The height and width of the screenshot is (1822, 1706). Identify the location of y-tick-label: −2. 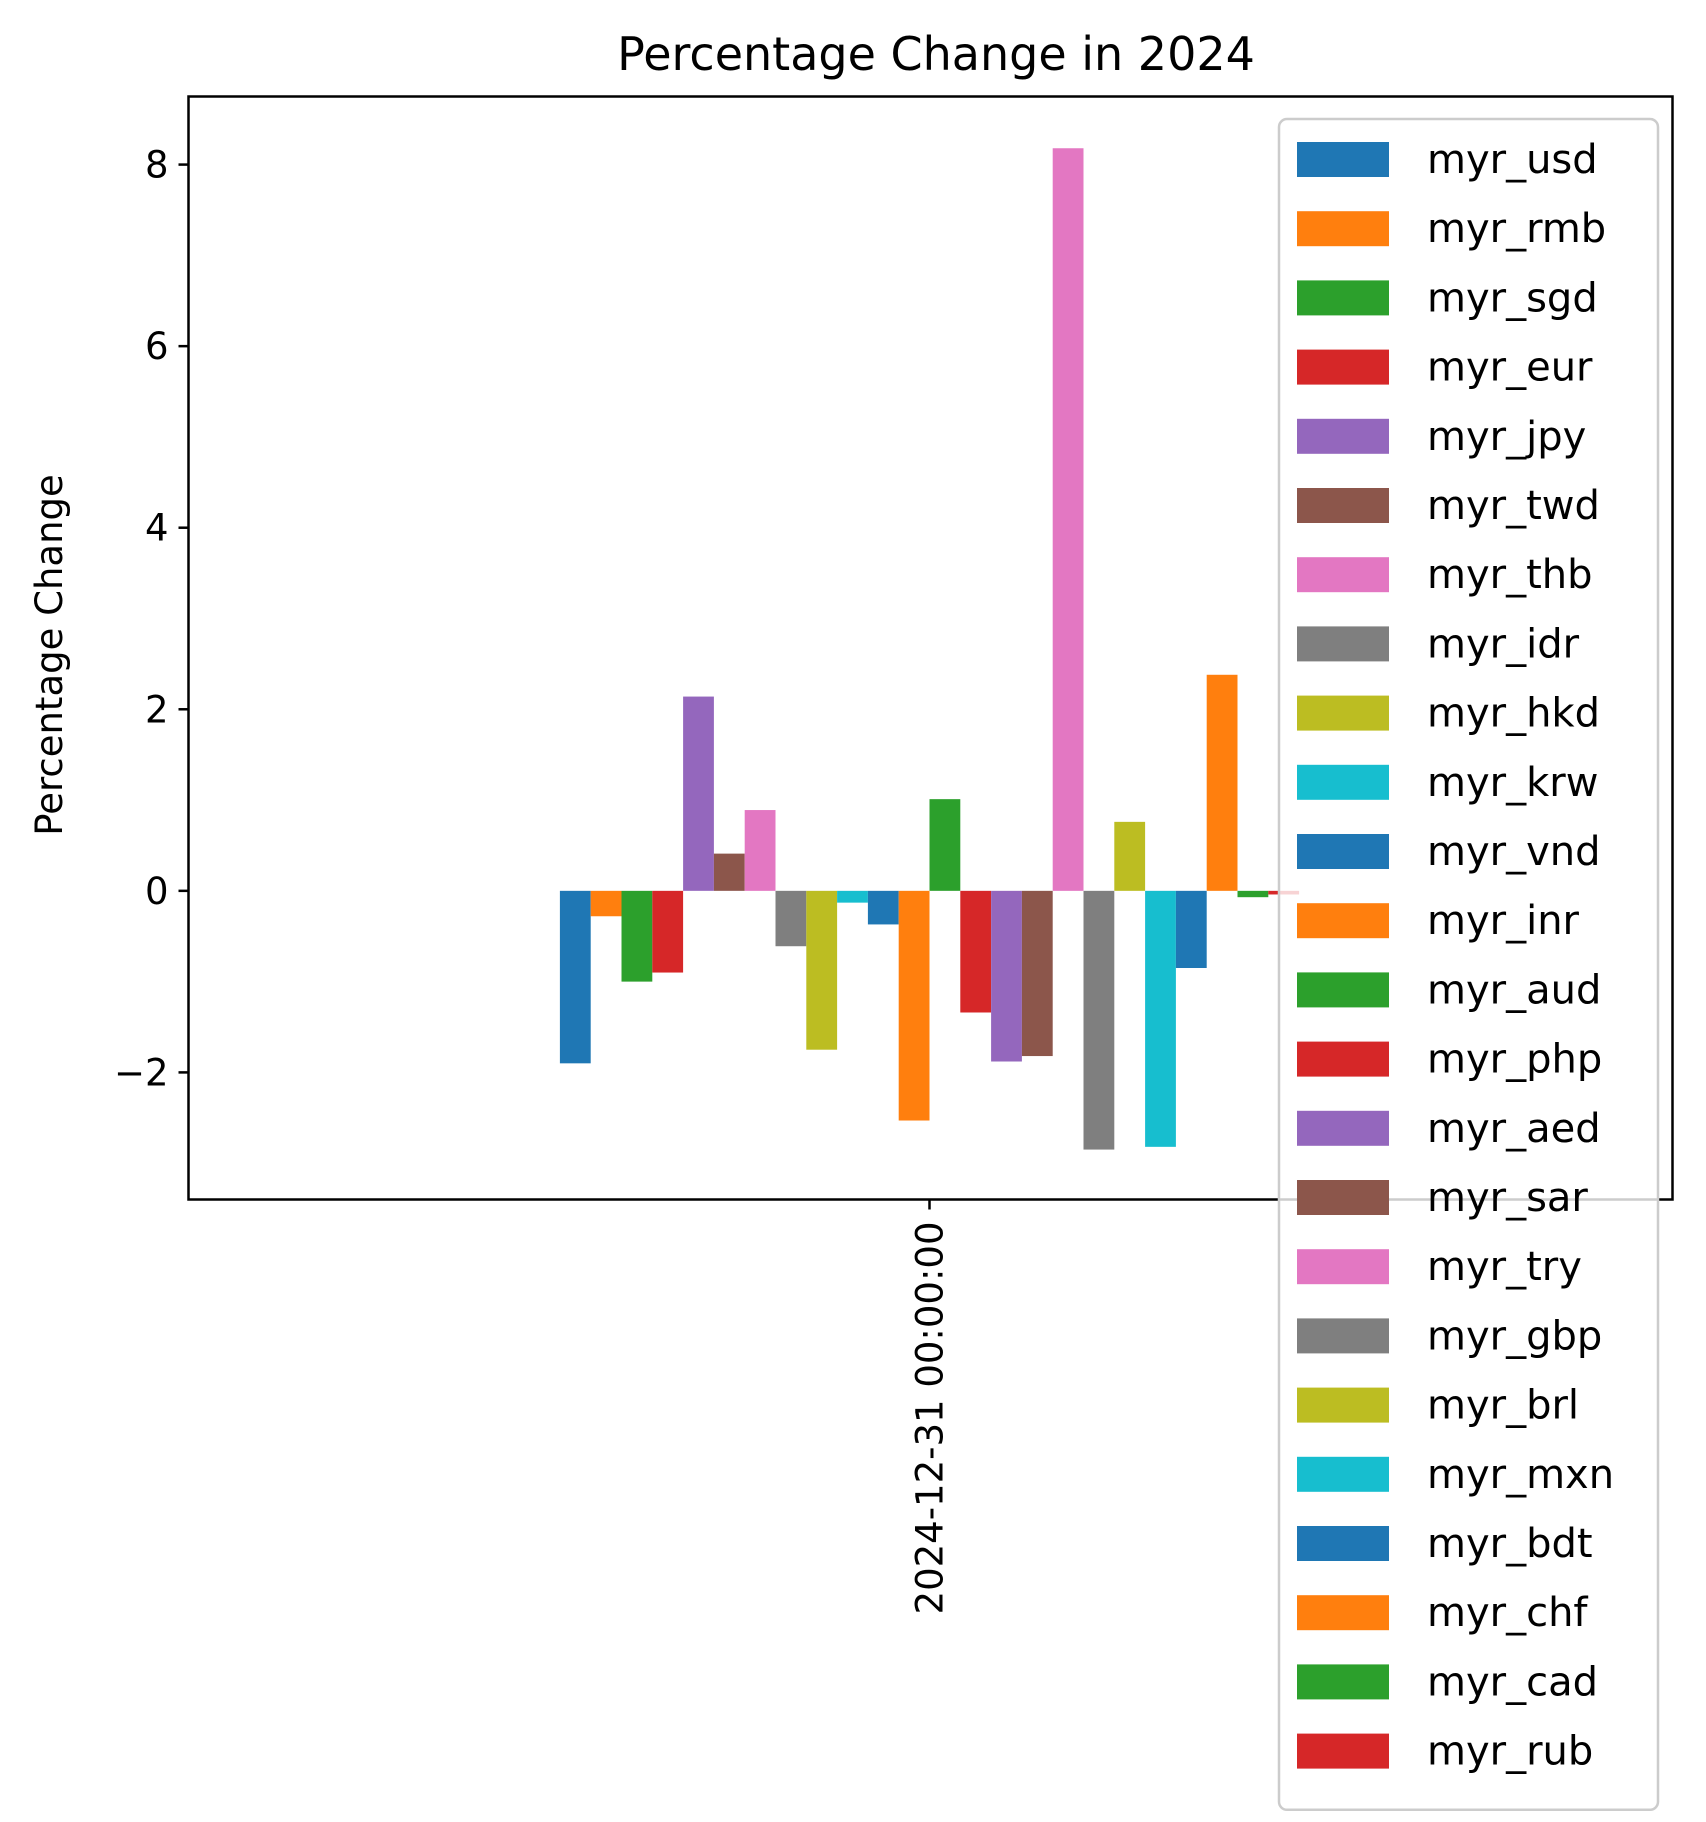
(141, 1072).